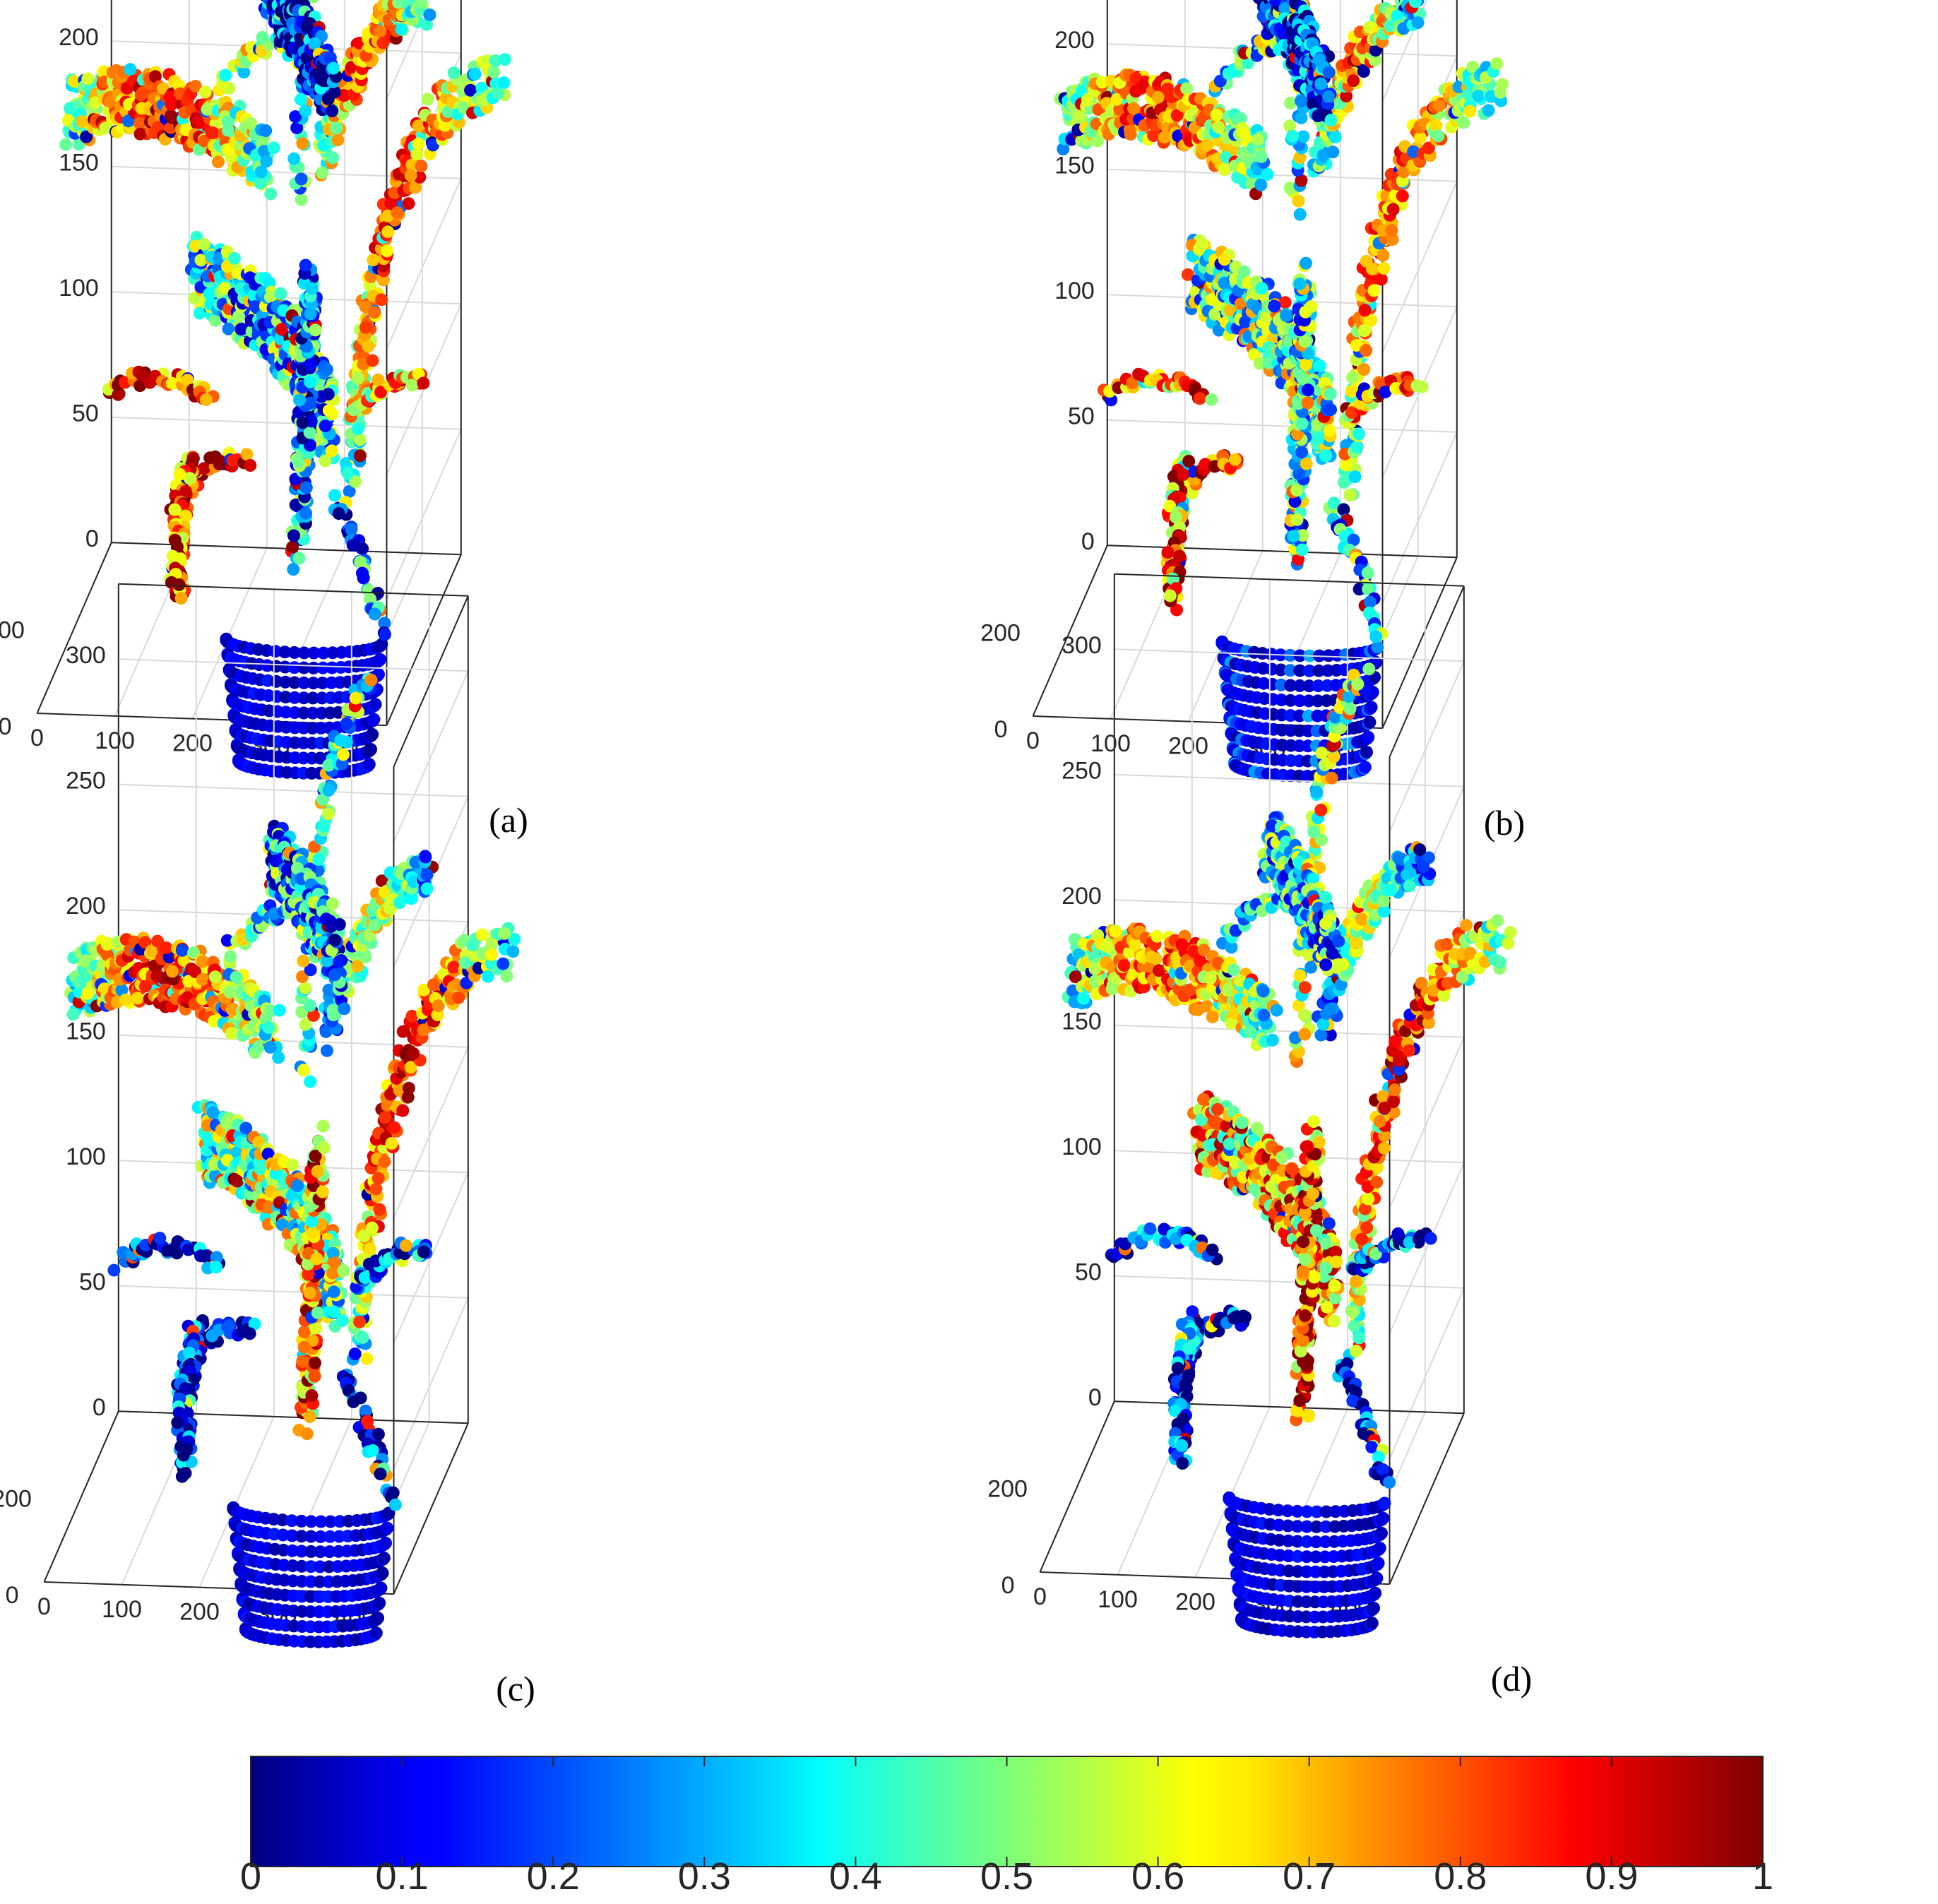 This screenshot has width=1938, height=1904. Describe the element at coordinates (85, 413) in the screenshot. I see `z-tick-label: 50` at that location.